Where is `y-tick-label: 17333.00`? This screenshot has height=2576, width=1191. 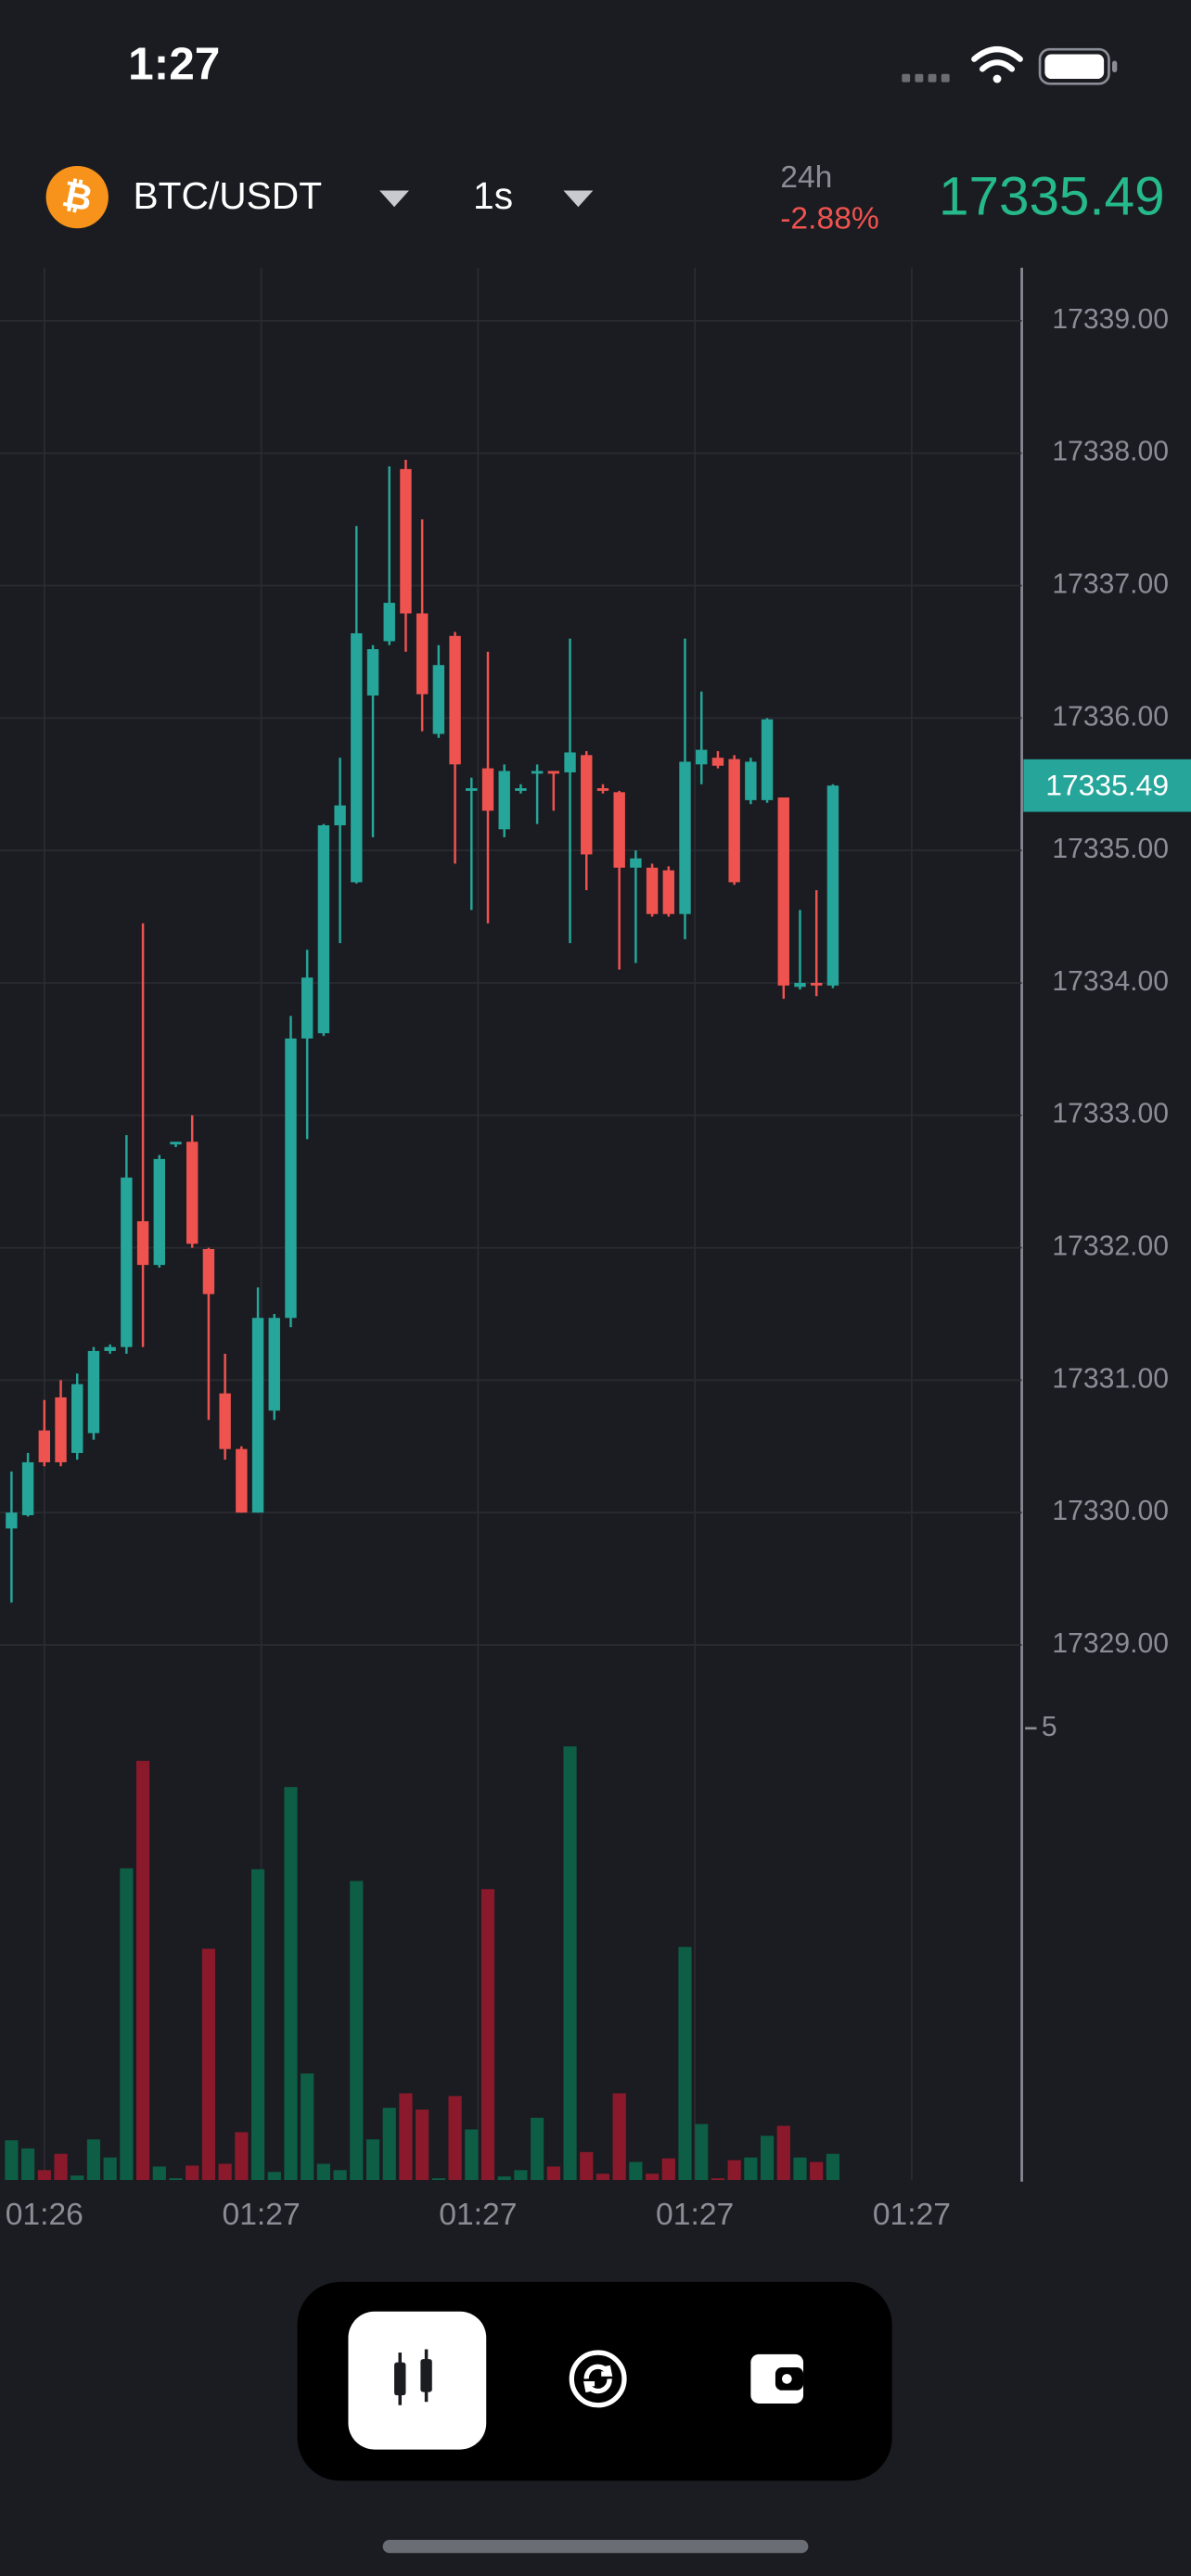
y-tick-label: 17333.00 is located at coordinates (1110, 1114).